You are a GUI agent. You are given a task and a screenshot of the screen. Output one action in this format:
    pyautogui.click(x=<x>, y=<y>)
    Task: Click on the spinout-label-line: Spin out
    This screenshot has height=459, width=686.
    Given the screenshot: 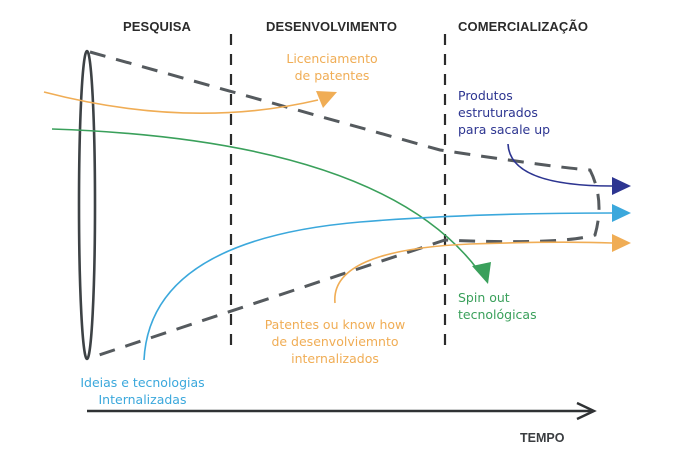 What is the action you would take?
    pyautogui.click(x=484, y=297)
    